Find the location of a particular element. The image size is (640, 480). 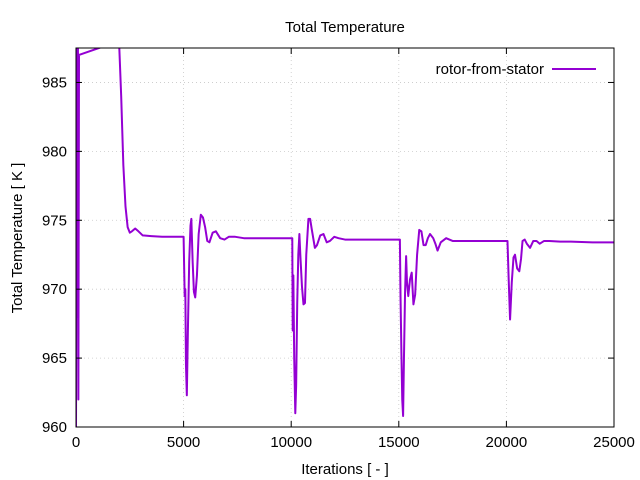

y-tick-label: 970 is located at coordinates (54, 289).